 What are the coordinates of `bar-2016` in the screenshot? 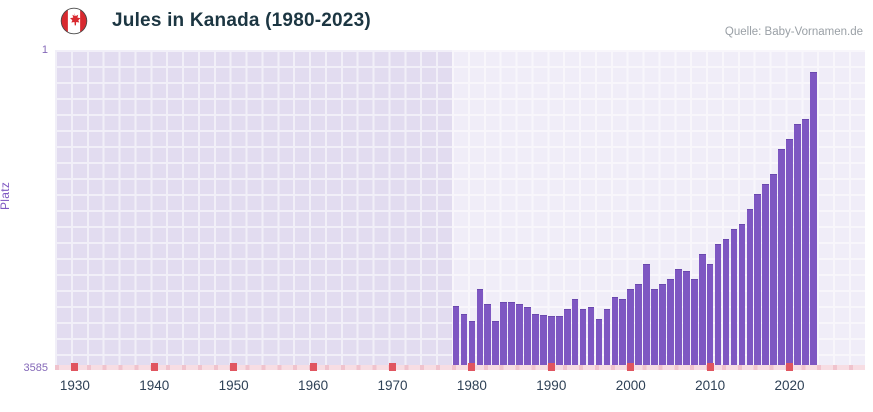 It's located at (758, 282).